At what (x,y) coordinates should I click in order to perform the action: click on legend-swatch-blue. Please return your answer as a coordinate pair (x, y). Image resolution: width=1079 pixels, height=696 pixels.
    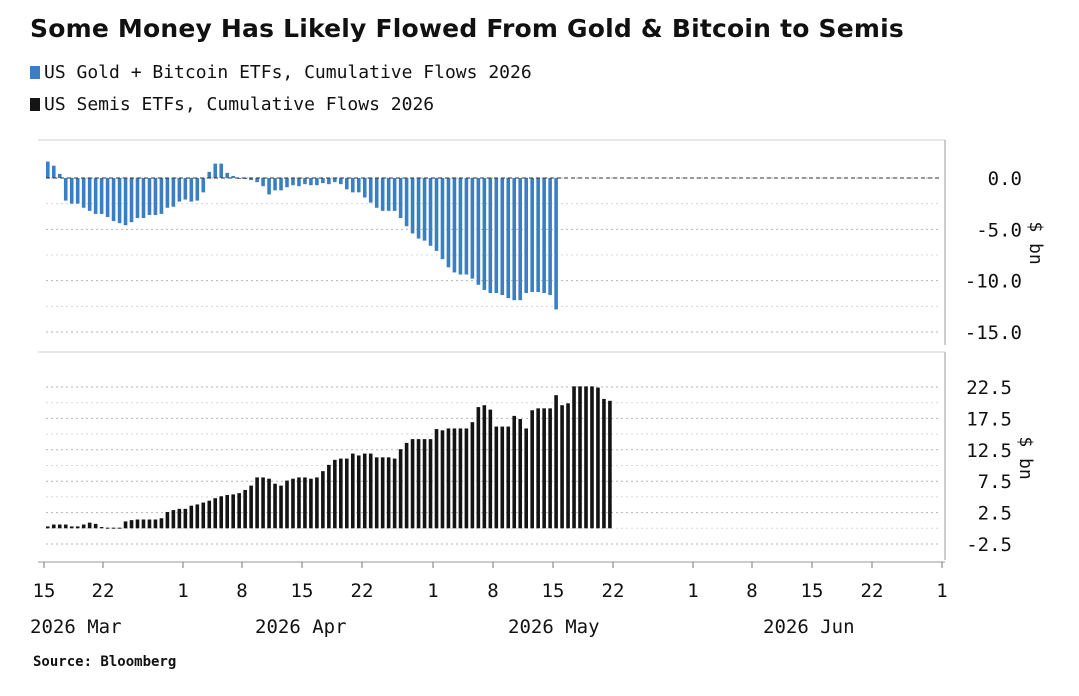
    Looking at the image, I should click on (35, 72).